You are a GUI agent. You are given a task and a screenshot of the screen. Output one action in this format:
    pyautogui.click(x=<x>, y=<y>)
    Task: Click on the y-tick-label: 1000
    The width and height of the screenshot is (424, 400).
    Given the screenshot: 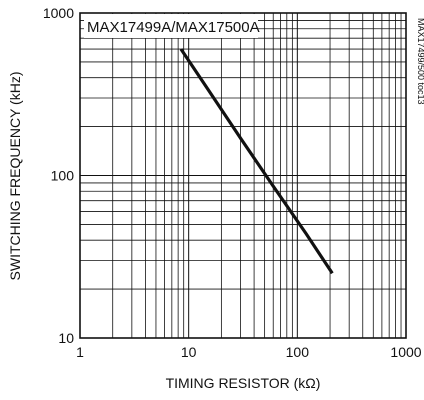 What is the action you would take?
    pyautogui.click(x=58, y=13)
    